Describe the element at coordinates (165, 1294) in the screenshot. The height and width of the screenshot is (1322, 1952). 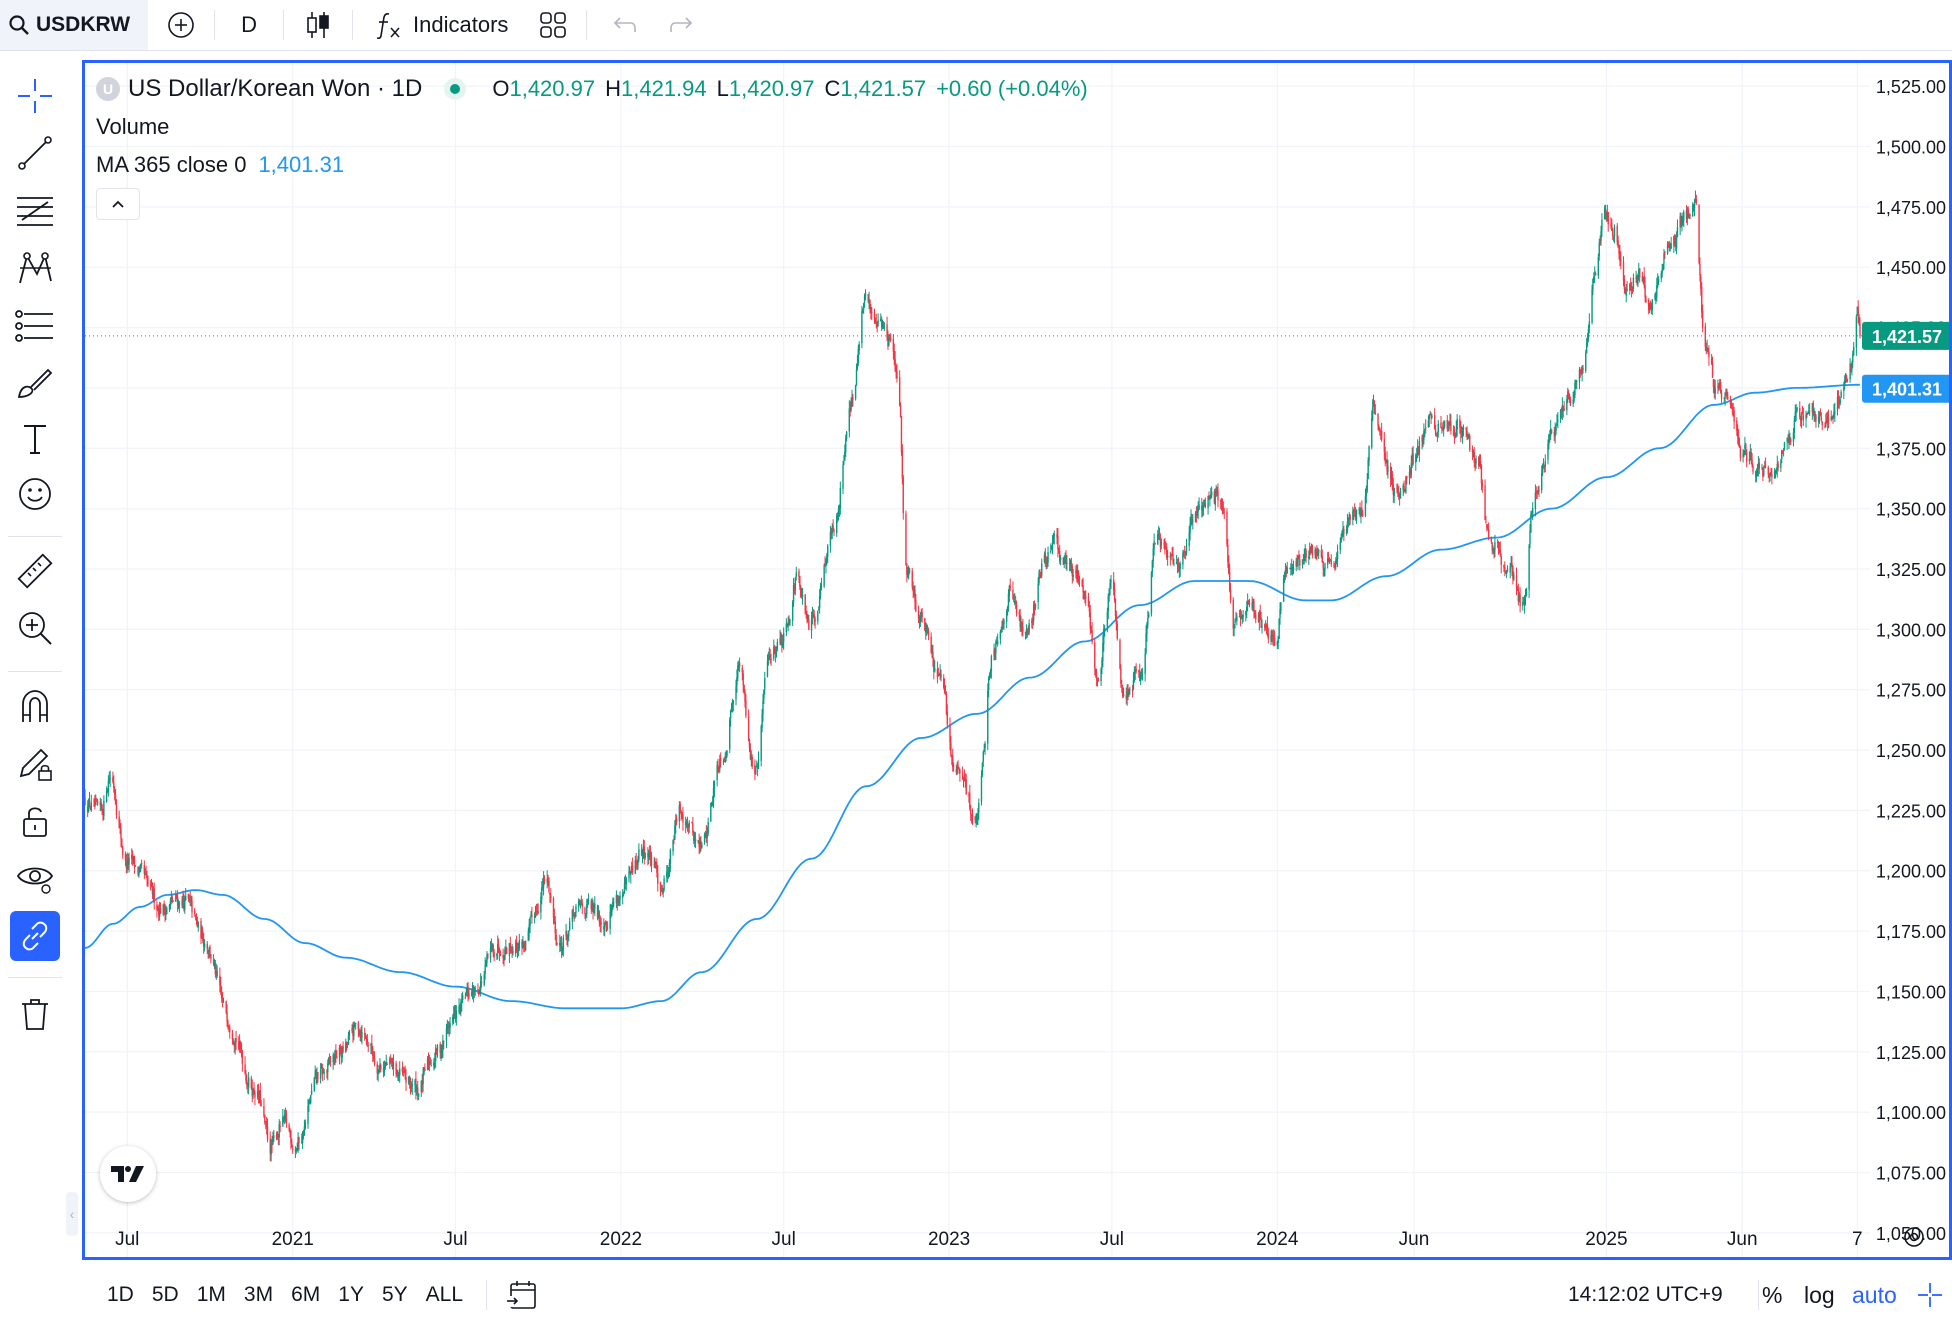
I see `range-button-5d: 5D` at that location.